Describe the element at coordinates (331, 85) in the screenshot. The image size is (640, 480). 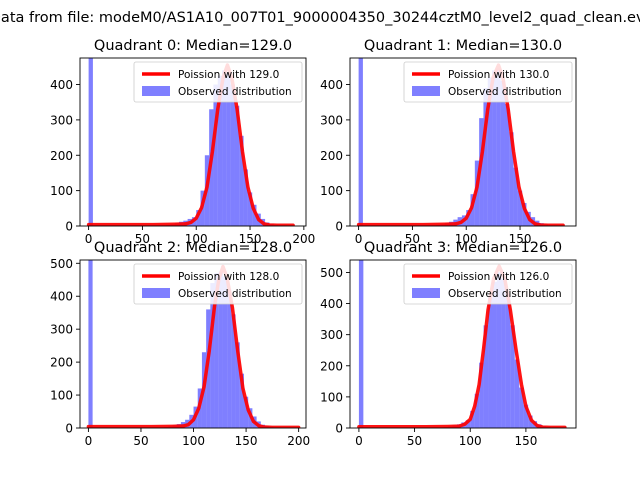
I see `q1-ytick-label: 400` at that location.